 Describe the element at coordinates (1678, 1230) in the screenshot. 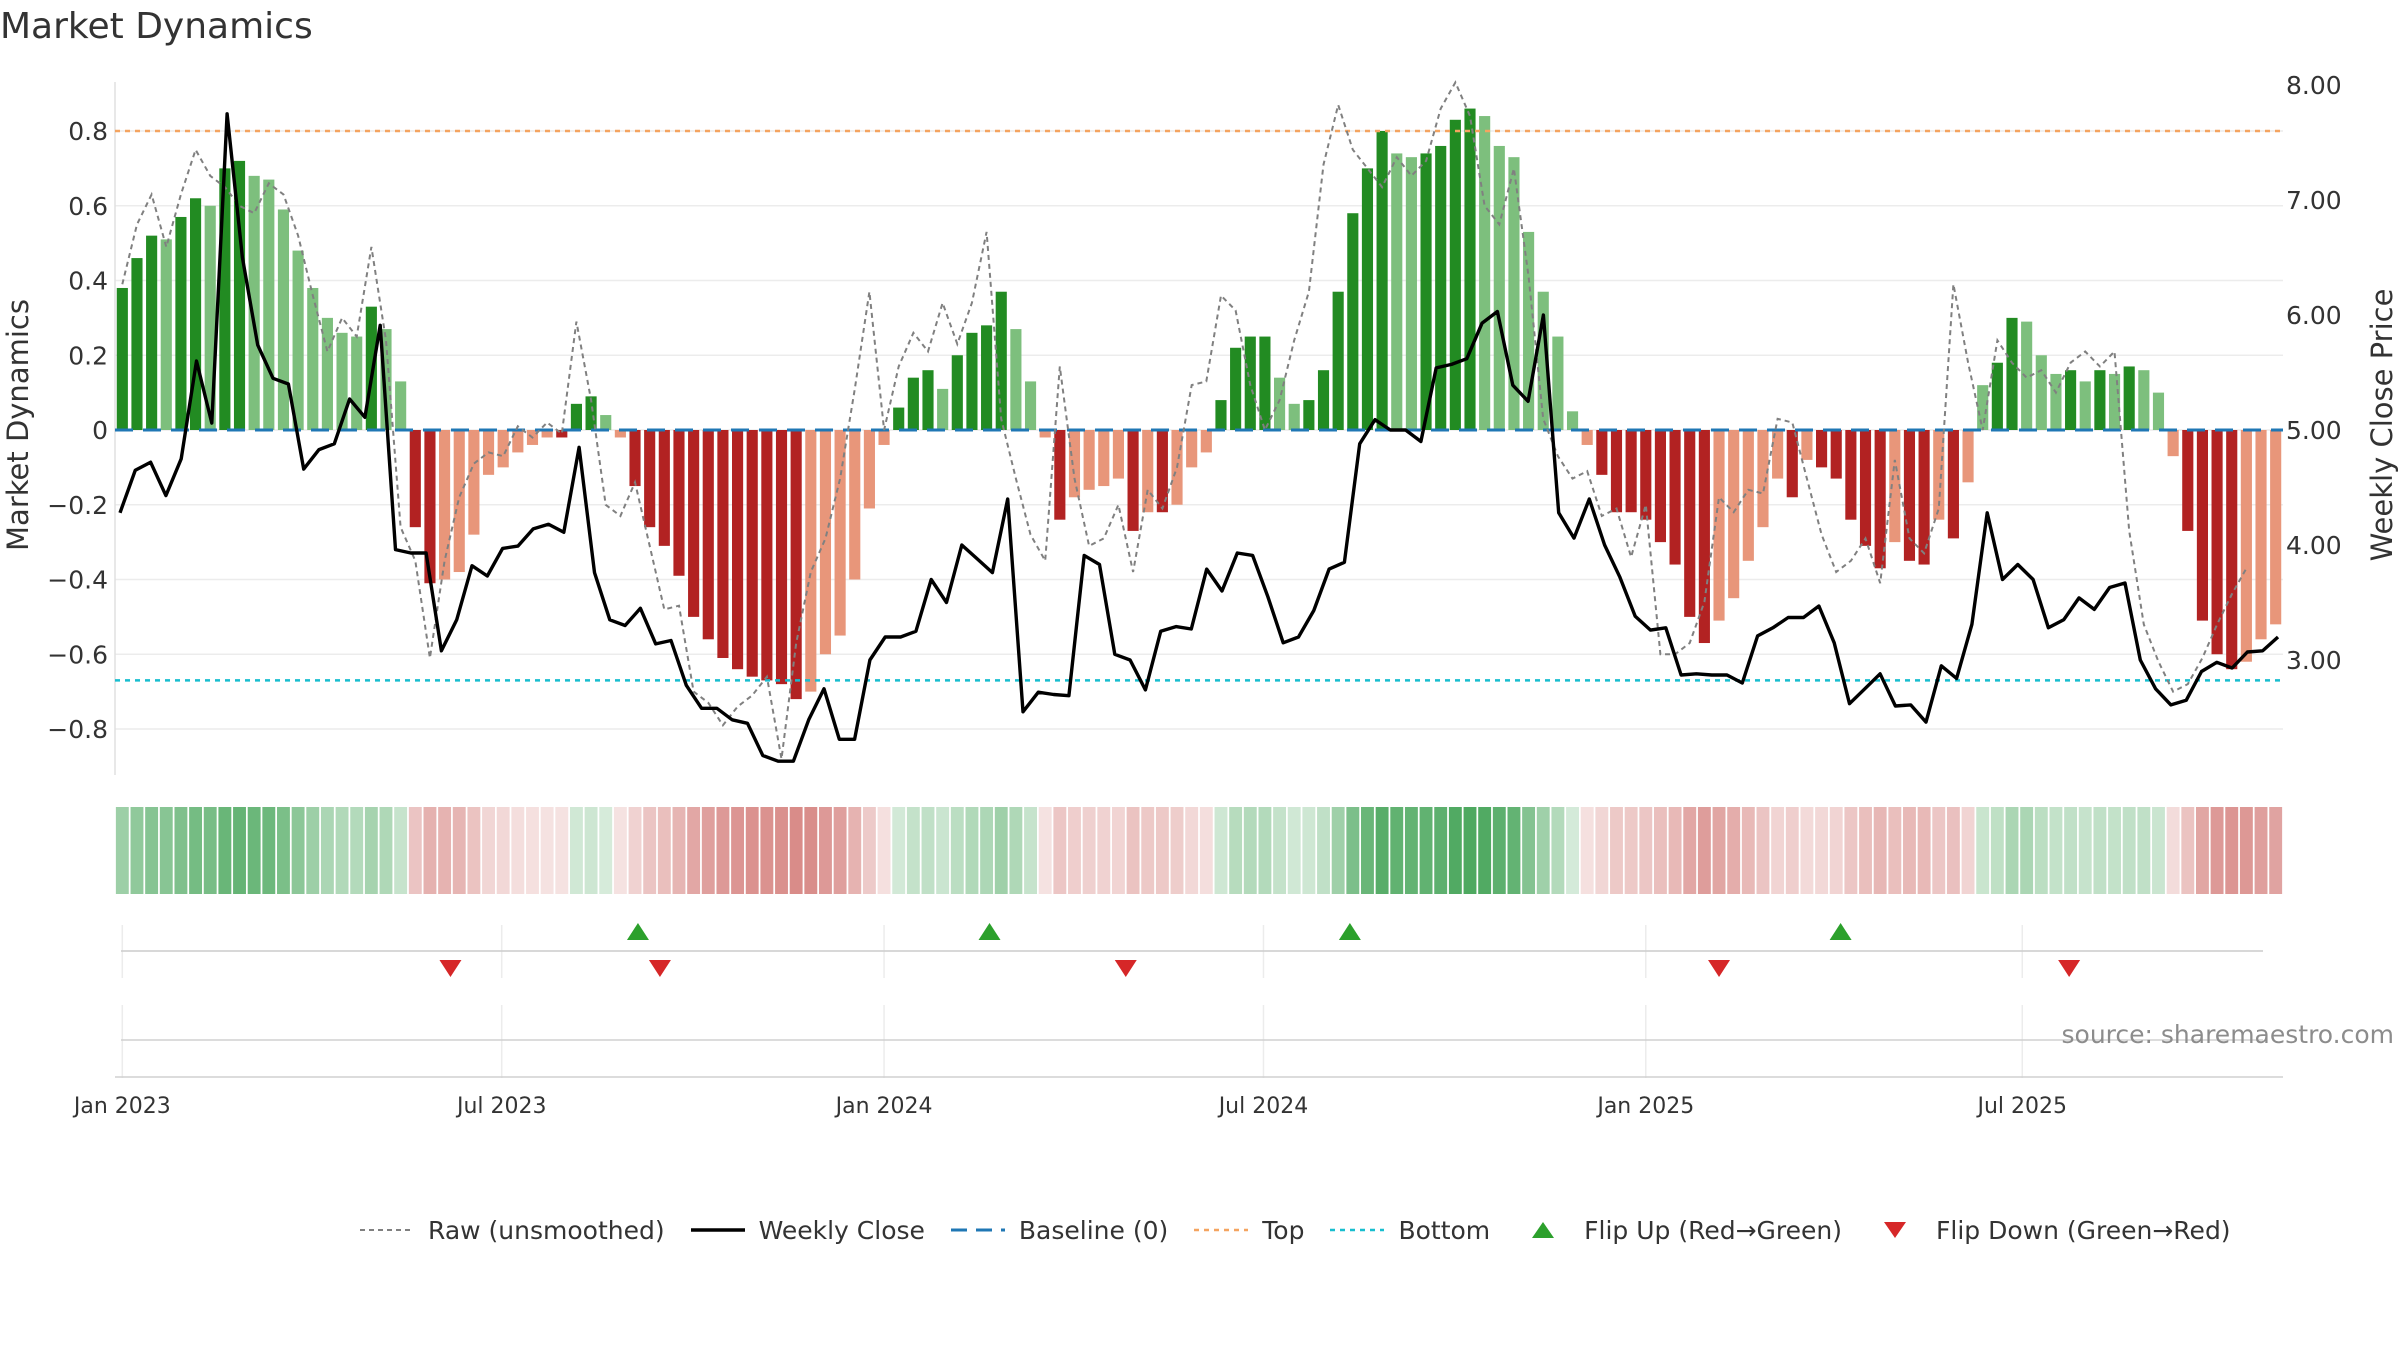

I see `legend-item: Flip Up (Red→Green)` at that location.